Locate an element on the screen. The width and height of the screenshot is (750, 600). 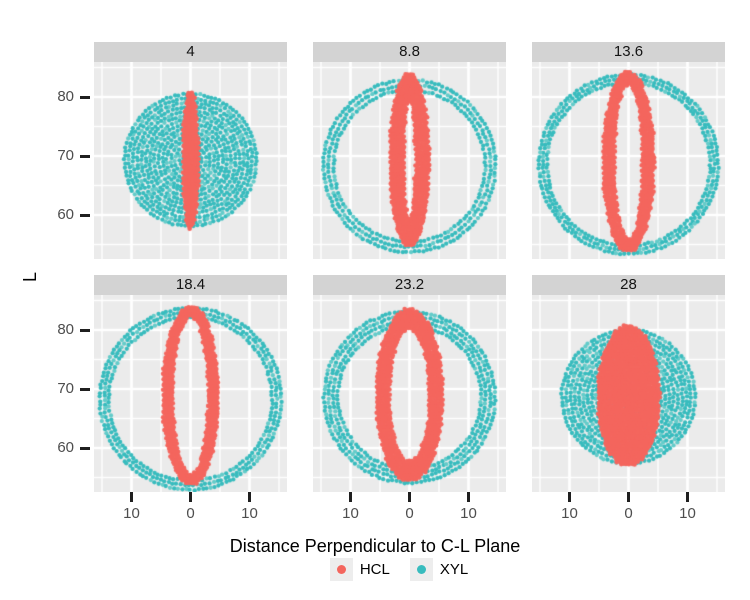
hcl-point-icon is located at coordinates (341, 569).